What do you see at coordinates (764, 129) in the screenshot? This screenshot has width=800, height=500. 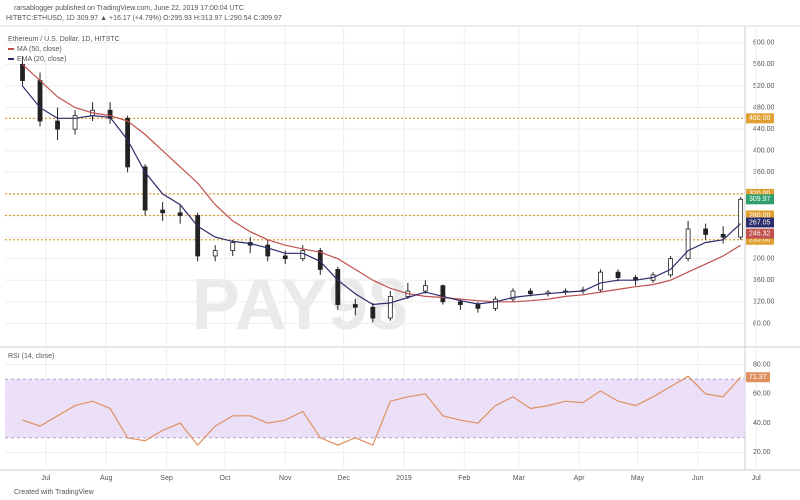 I see `y-tick-label: 440.00` at bounding box center [764, 129].